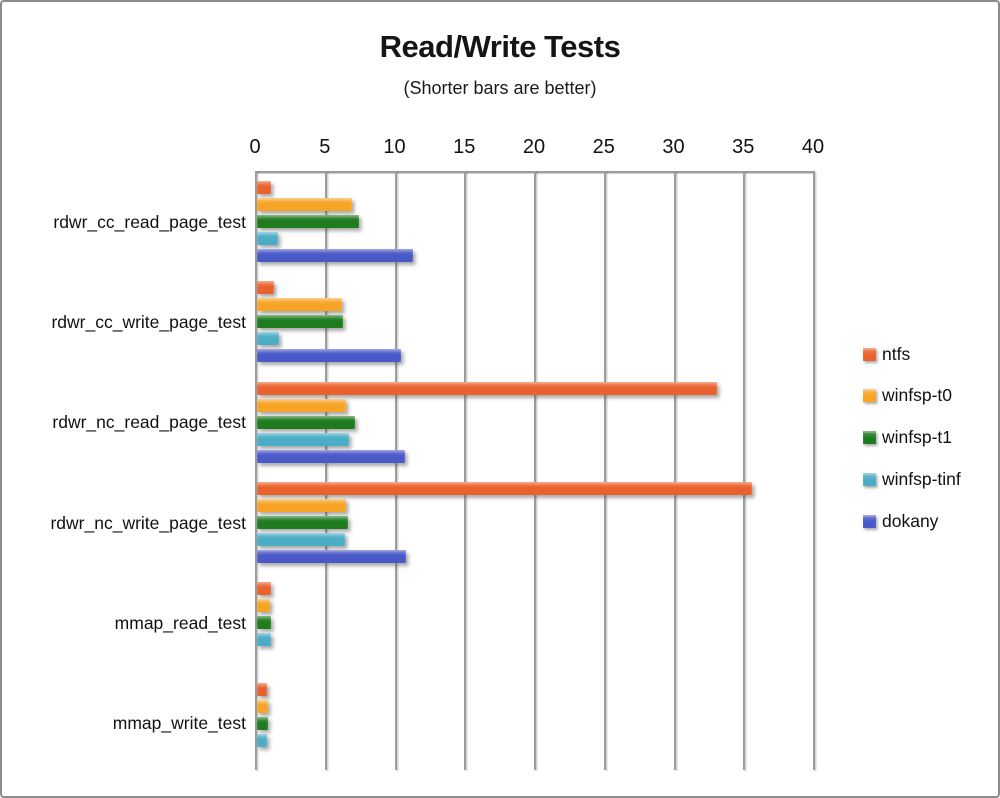 This screenshot has width=1000, height=798. Describe the element at coordinates (264, 187) in the screenshot. I see `bar-ntfs-rdwr_cc_read_page_test` at that location.